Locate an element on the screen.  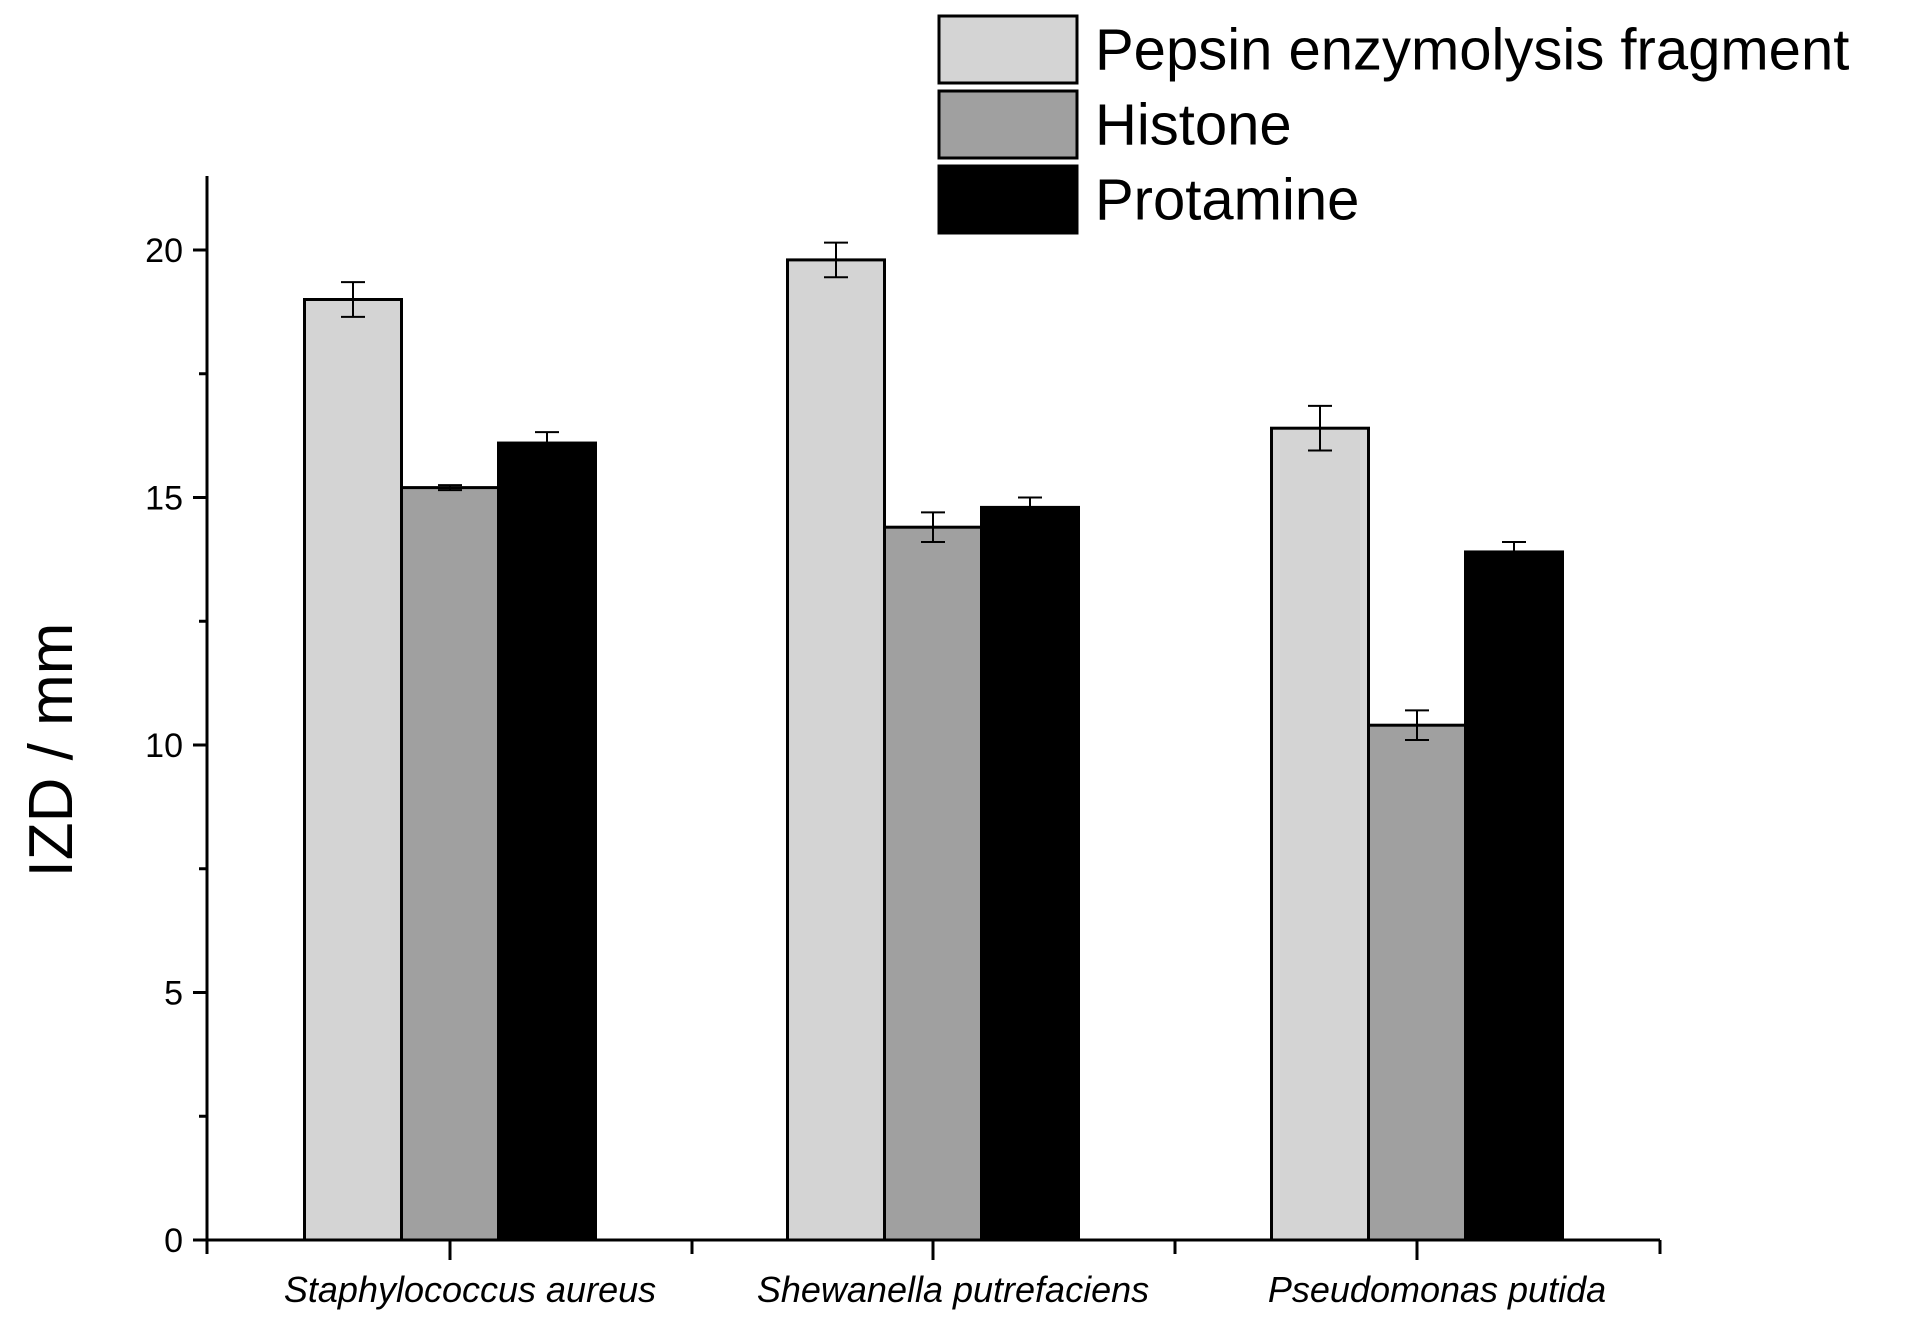
y-axis-title: IZD / mm is located at coordinates (51, 750).